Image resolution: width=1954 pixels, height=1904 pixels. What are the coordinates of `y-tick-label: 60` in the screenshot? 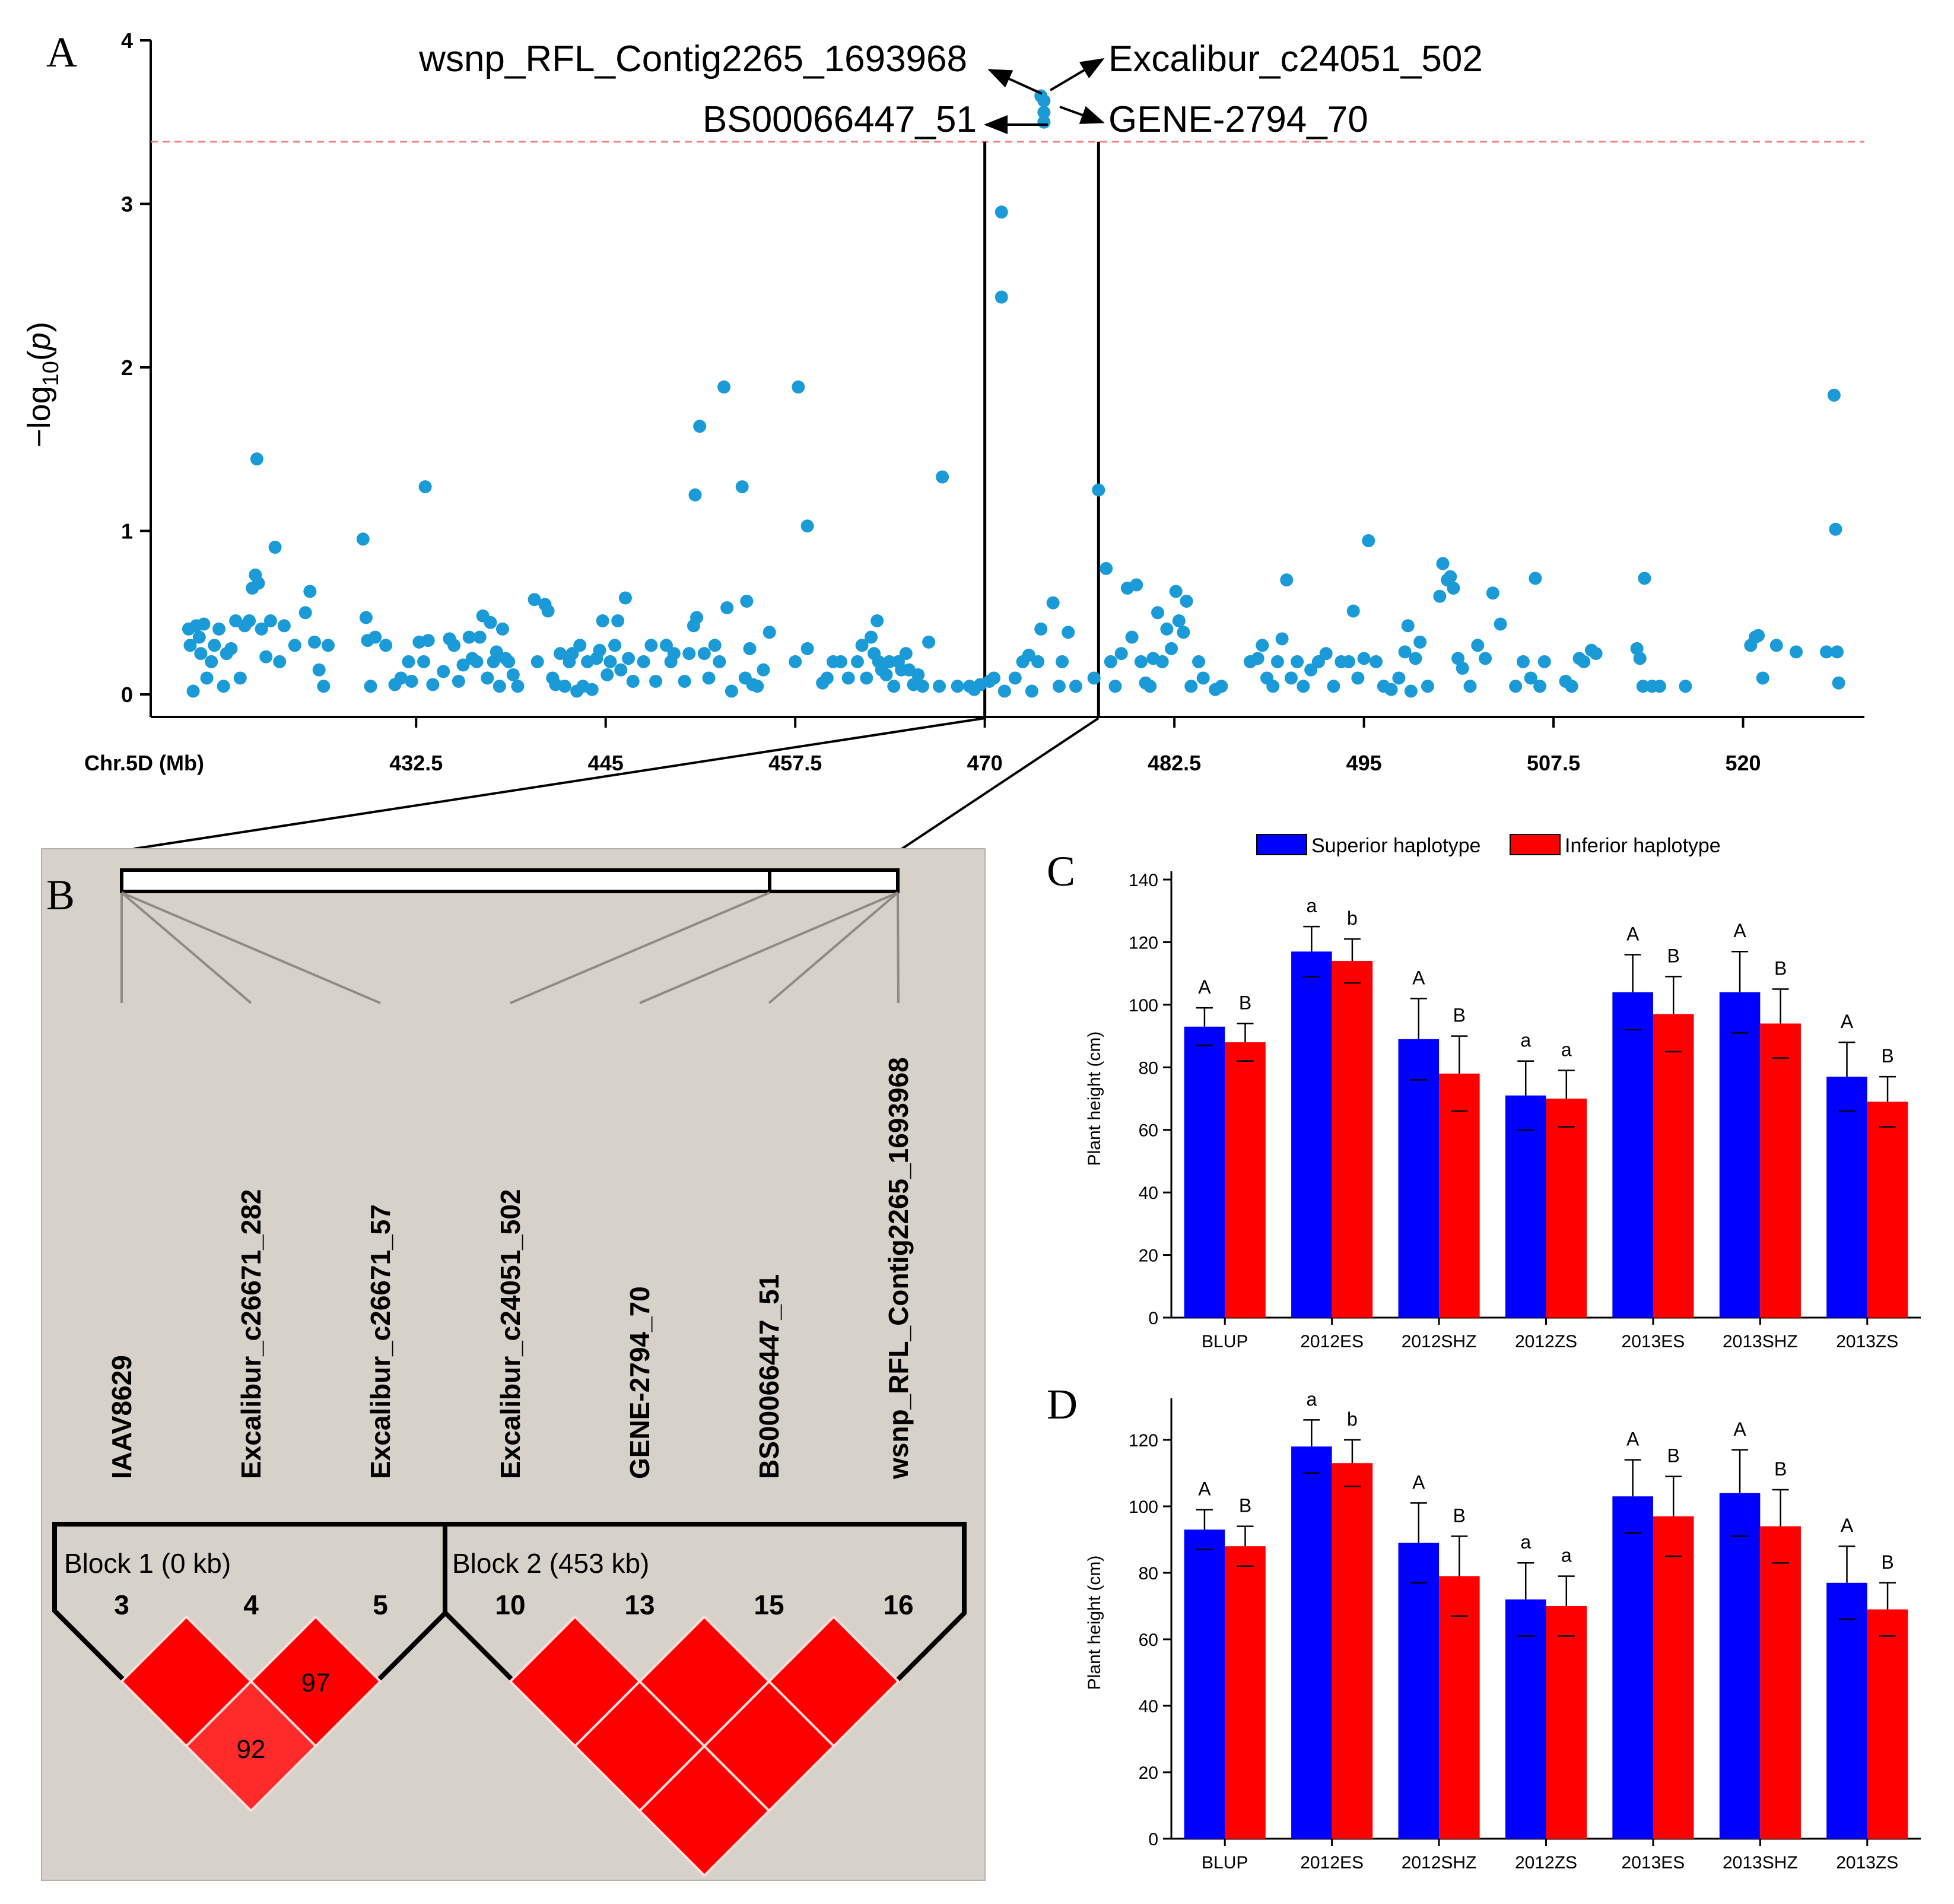 It's located at (1148, 1131).